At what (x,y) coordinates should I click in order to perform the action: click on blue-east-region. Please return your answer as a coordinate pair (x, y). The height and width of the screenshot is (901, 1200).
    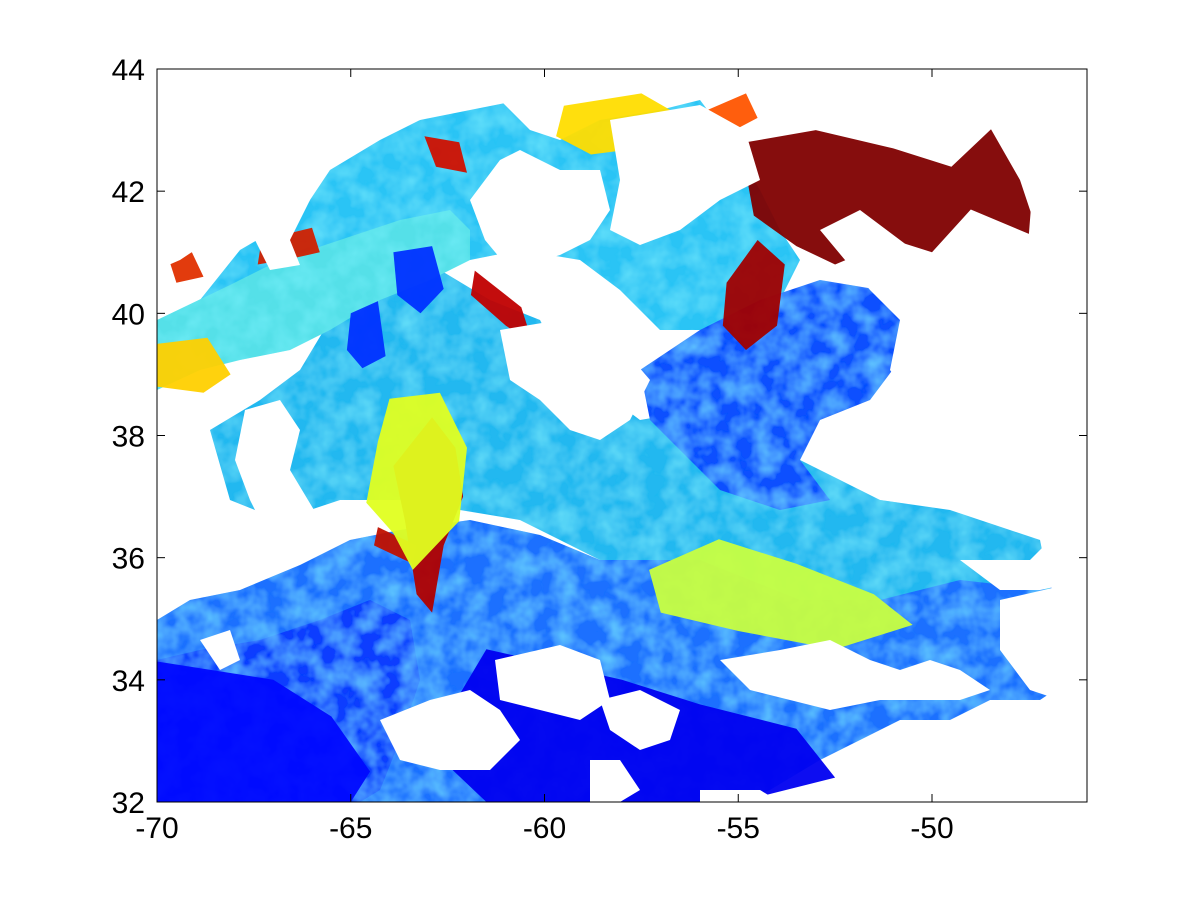
    Looking at the image, I should click on (775, 395).